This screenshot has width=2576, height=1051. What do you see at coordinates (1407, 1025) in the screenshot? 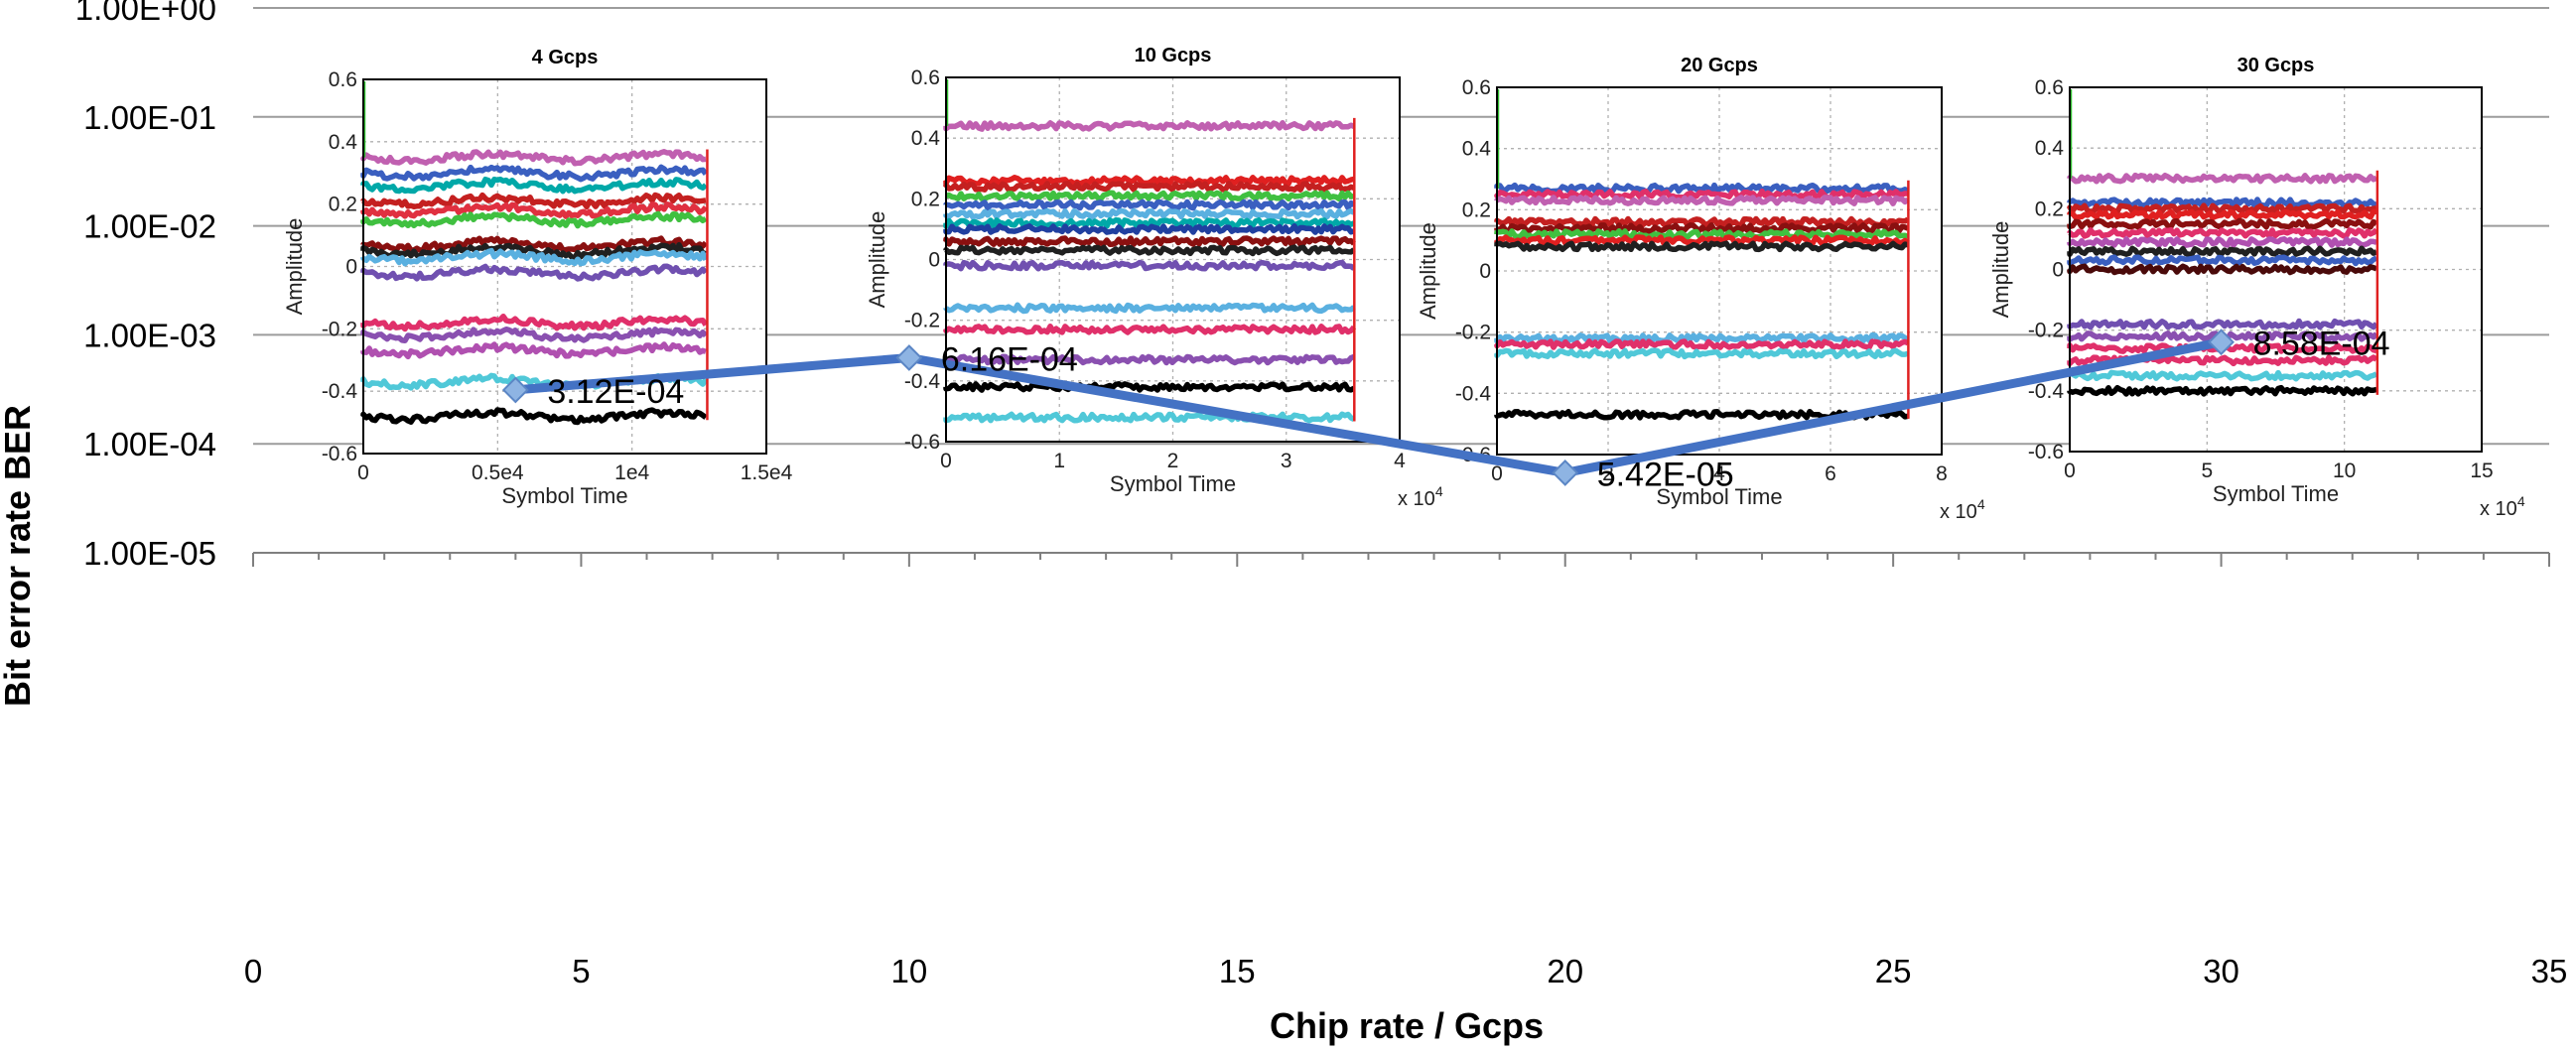
I see `x-axis-label: Chip rate / Gcps` at bounding box center [1407, 1025].